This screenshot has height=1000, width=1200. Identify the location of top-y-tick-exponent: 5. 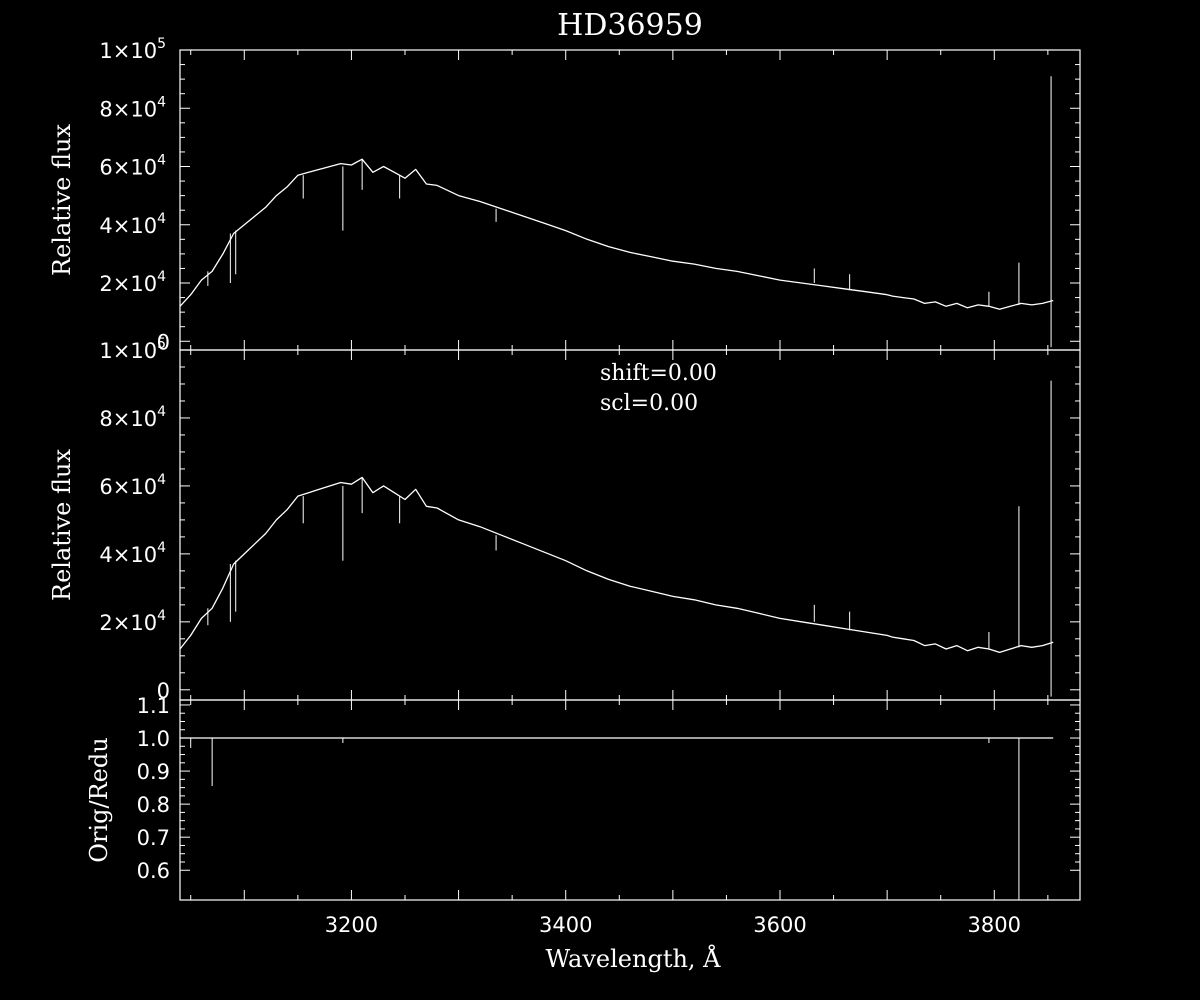
(161, 44).